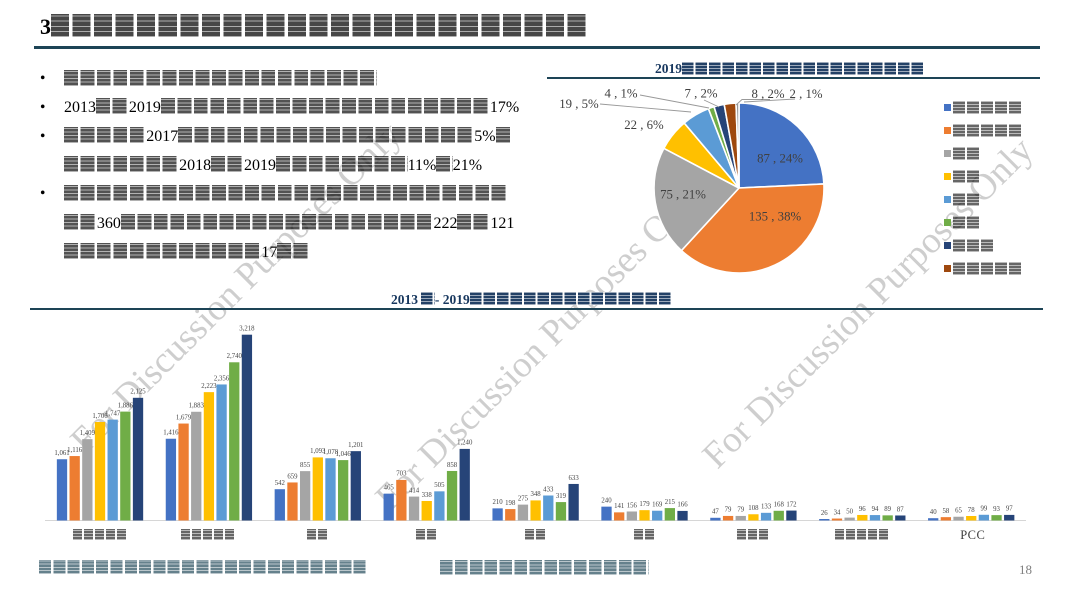 The height and width of the screenshot is (601, 1080). Describe the element at coordinates (971, 510) in the screenshot. I see `svg-text: 78` at that location.